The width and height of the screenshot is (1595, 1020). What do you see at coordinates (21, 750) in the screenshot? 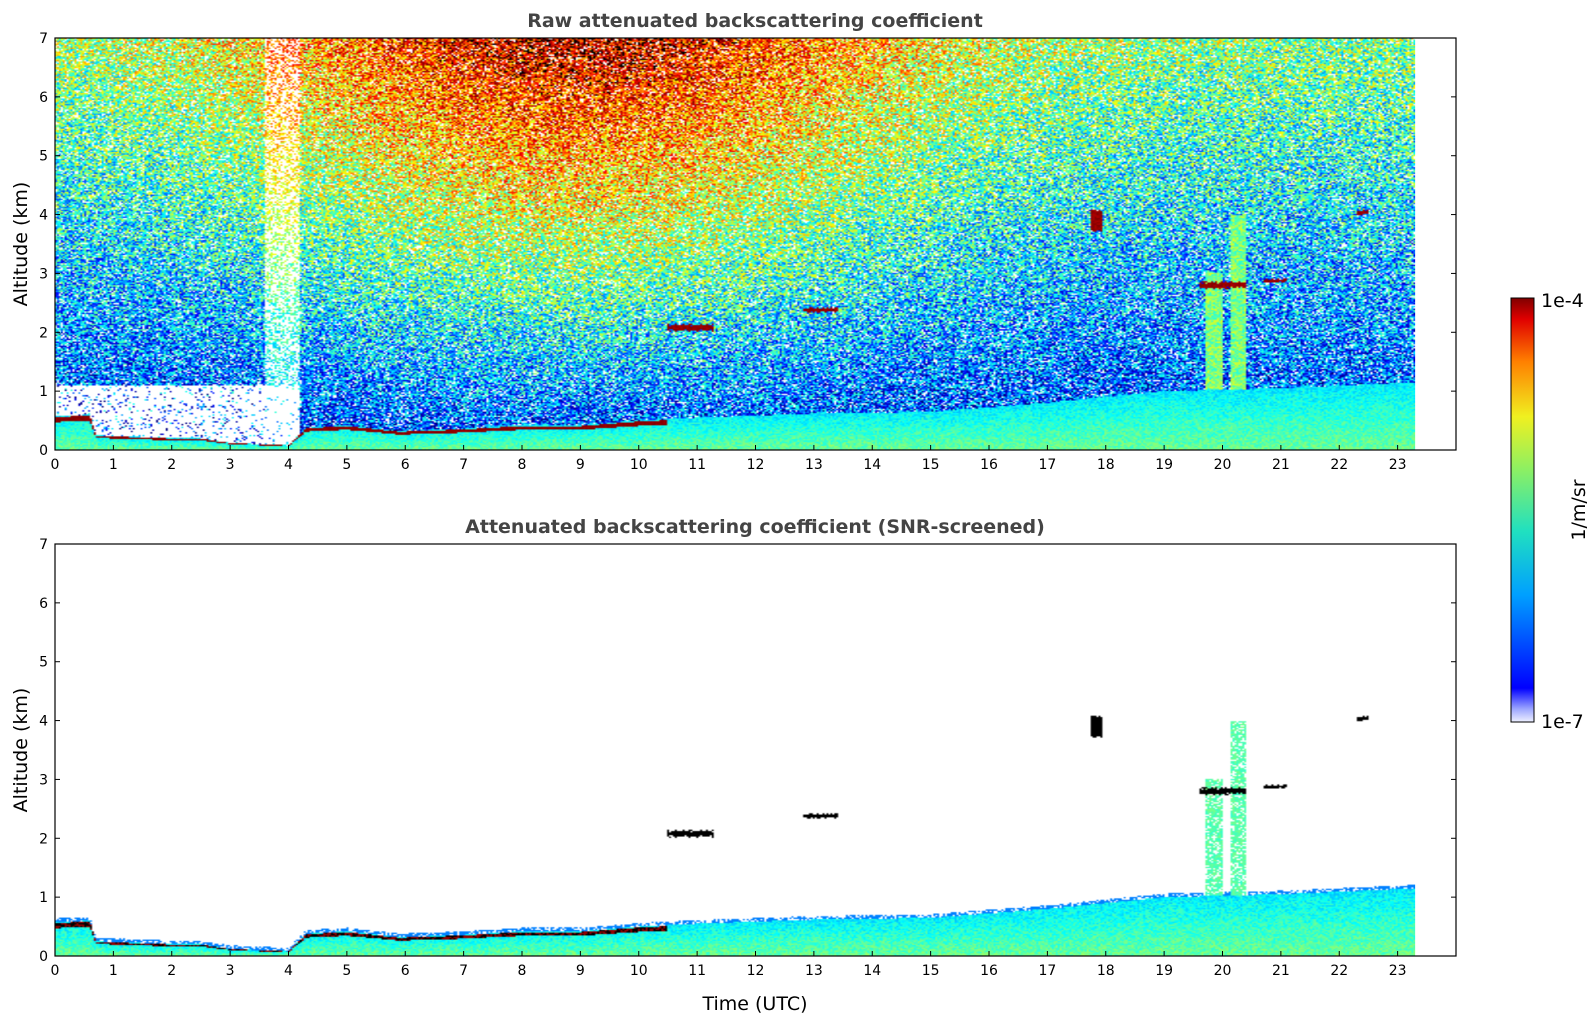
I see `screened-panel-ylabel: Altitude (km)` at bounding box center [21, 750].